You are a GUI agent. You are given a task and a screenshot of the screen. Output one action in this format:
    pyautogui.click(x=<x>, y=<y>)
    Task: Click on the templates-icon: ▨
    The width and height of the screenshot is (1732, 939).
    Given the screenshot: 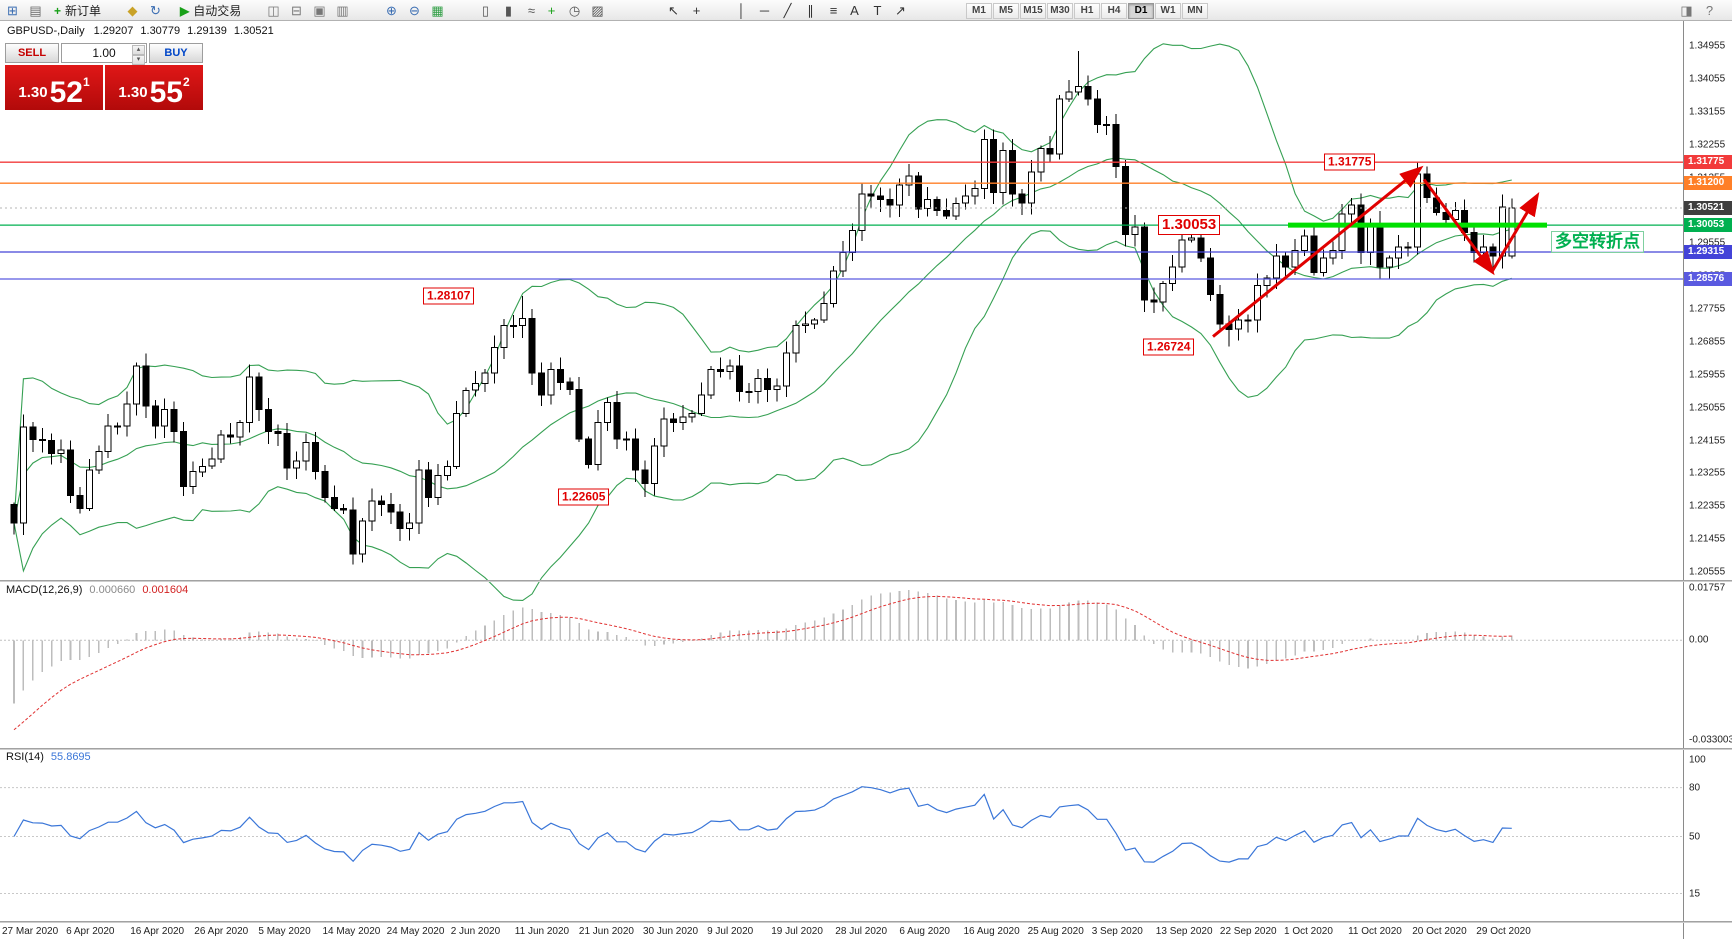 What is the action you would take?
    pyautogui.click(x=597, y=10)
    